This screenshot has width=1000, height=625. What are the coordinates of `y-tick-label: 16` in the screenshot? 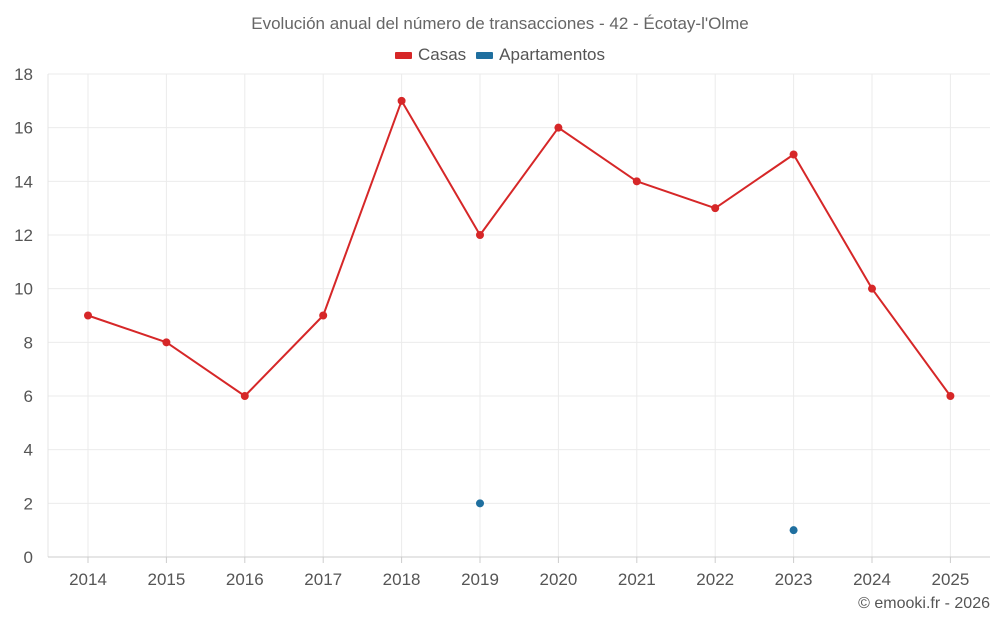 It's located at (23, 128).